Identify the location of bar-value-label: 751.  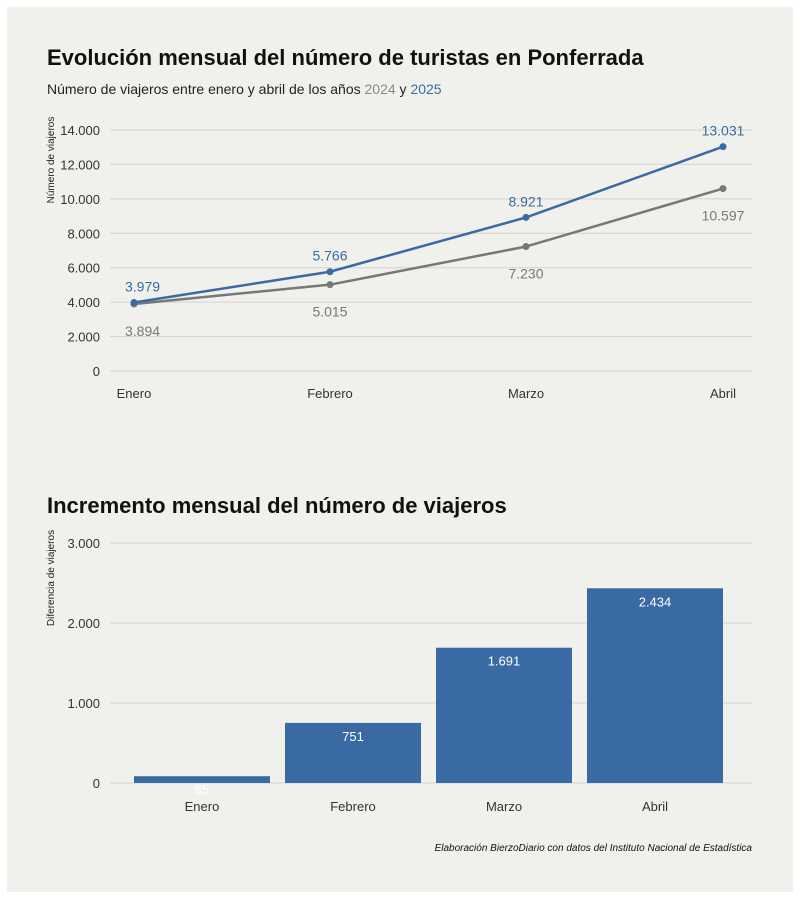
(353, 736).